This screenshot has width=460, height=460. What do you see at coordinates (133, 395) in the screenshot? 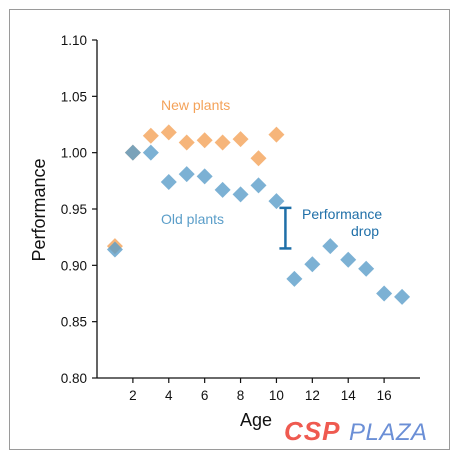
I see `x-tick-label: 2` at bounding box center [133, 395].